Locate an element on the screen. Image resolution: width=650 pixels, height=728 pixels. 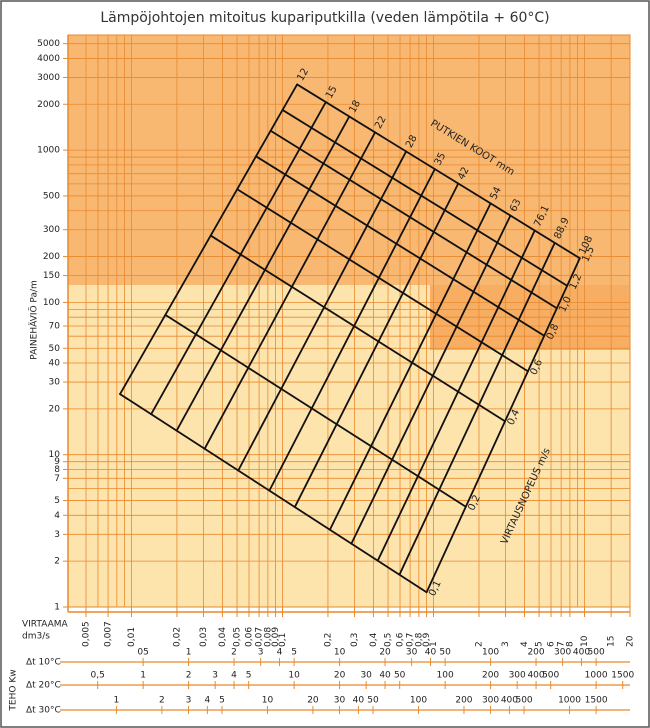
power-tick-label: 30 is located at coordinates (412, 653).